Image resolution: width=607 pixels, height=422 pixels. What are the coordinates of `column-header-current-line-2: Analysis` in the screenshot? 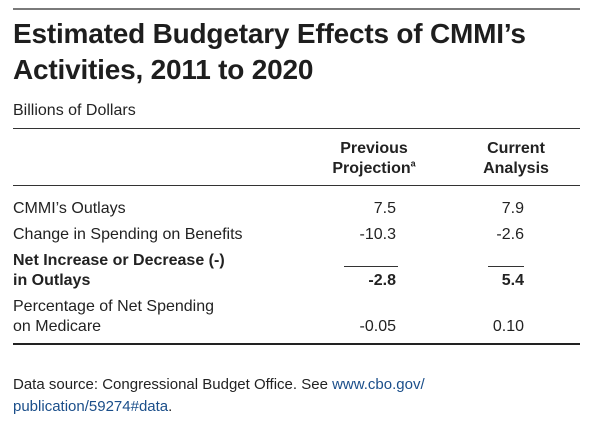 It's located at (516, 168).